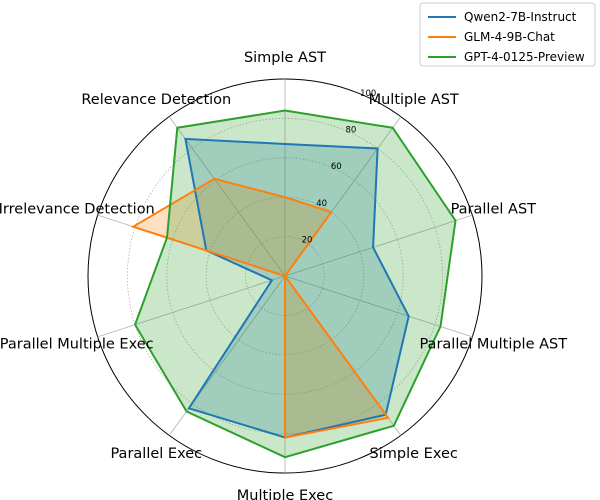 The image size is (600, 500). What do you see at coordinates (368, 94) in the screenshot?
I see `ring-tick-label: 100` at bounding box center [368, 94].